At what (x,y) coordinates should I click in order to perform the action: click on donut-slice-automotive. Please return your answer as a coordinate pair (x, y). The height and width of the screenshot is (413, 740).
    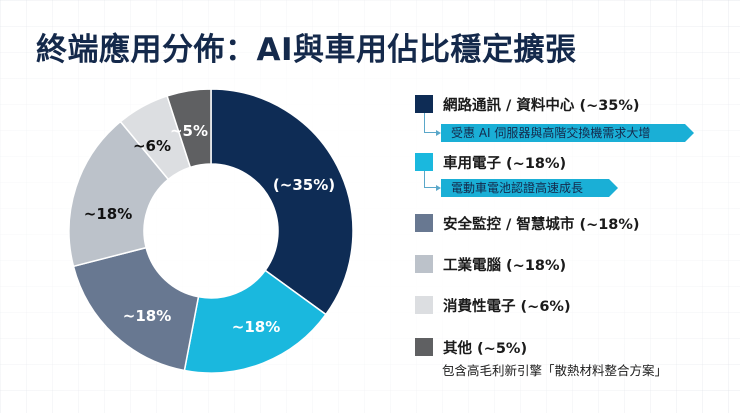
    Looking at the image, I should click on (255, 321).